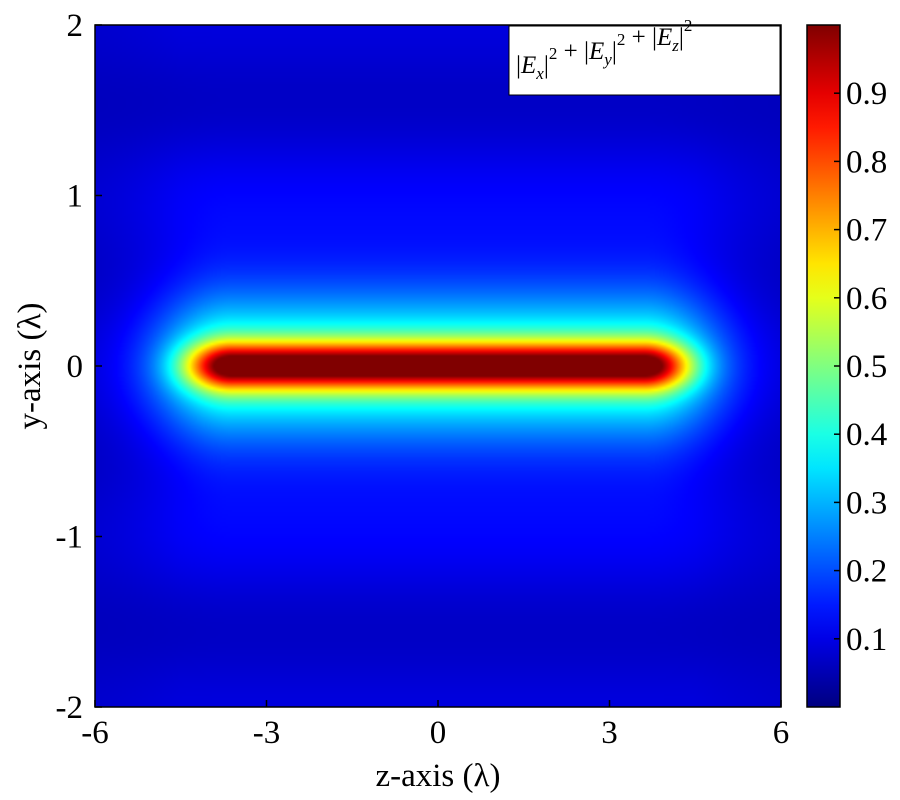  Describe the element at coordinates (609, 733) in the screenshot. I see `x-tick-label: 3` at that location.